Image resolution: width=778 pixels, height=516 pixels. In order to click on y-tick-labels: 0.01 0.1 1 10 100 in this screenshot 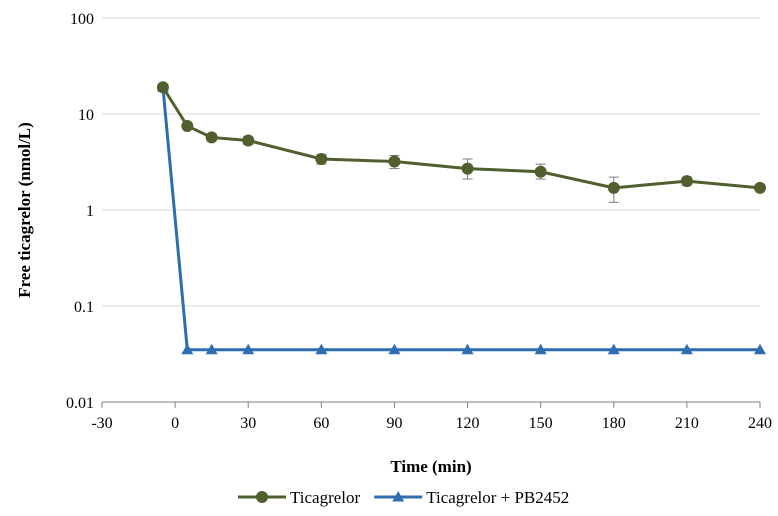, I will do `click(80, 211)`.